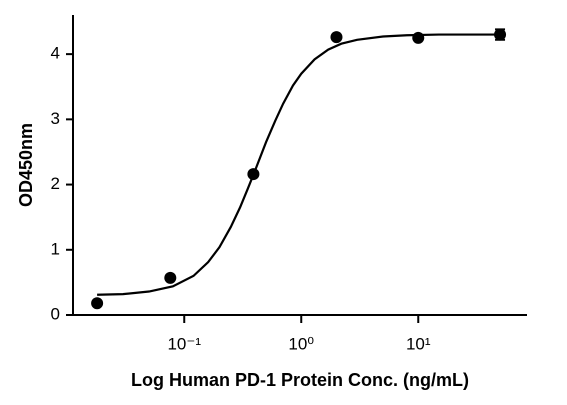 This screenshot has width=567, height=405. I want to click on y-tick-label: 0, so click(55, 313).